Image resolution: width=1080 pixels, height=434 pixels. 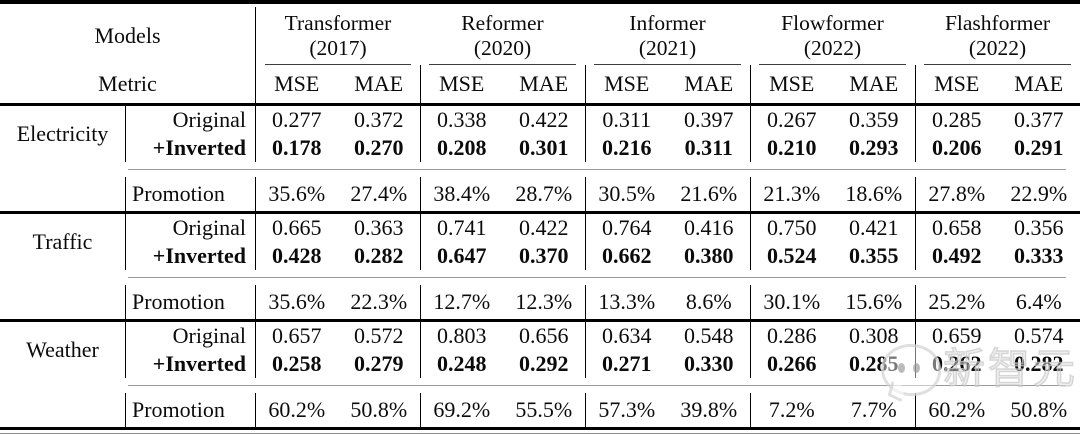 What do you see at coordinates (1039, 255) in the screenshot?
I see `value-cell: 0.333` at bounding box center [1039, 255].